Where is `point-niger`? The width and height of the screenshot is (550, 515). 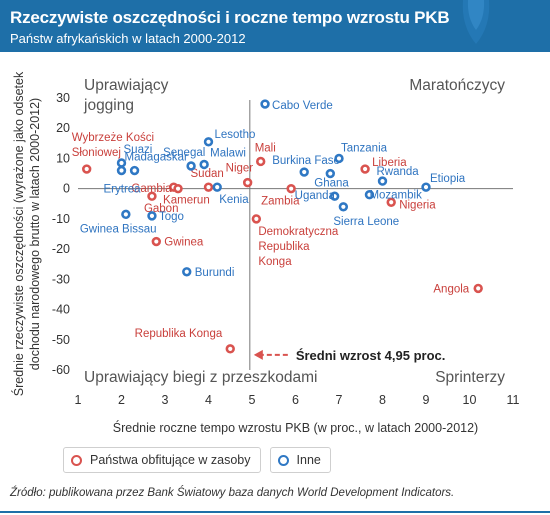
point-niger is located at coordinates (247, 182).